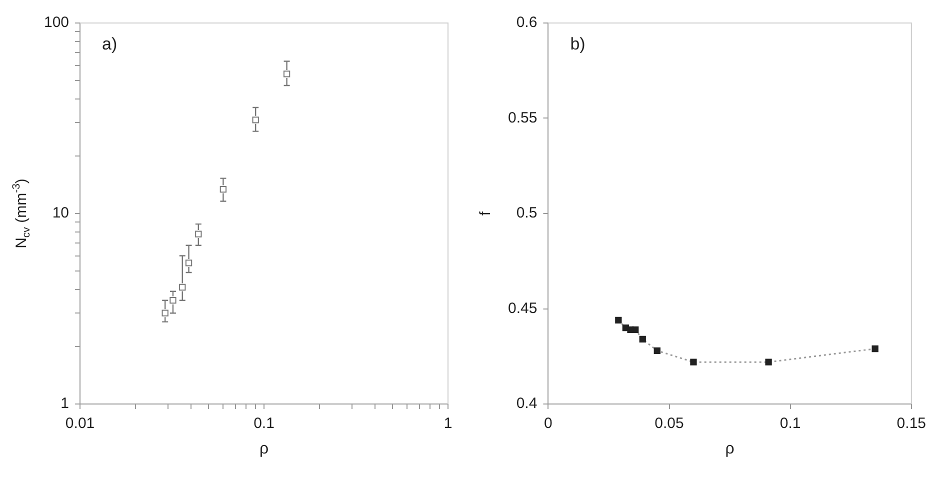 The width and height of the screenshot is (941, 477). What do you see at coordinates (485, 213) in the screenshot?
I see `y-axis-title: f` at bounding box center [485, 213].